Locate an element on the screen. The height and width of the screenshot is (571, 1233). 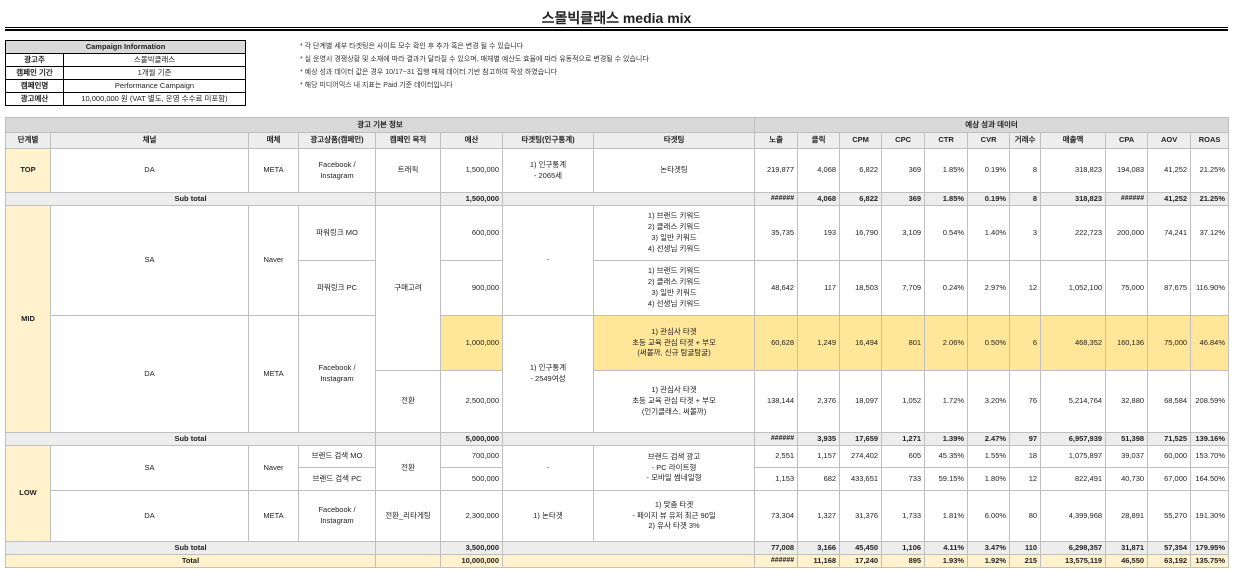
product: 파워링크 MO is located at coordinates (337, 233).